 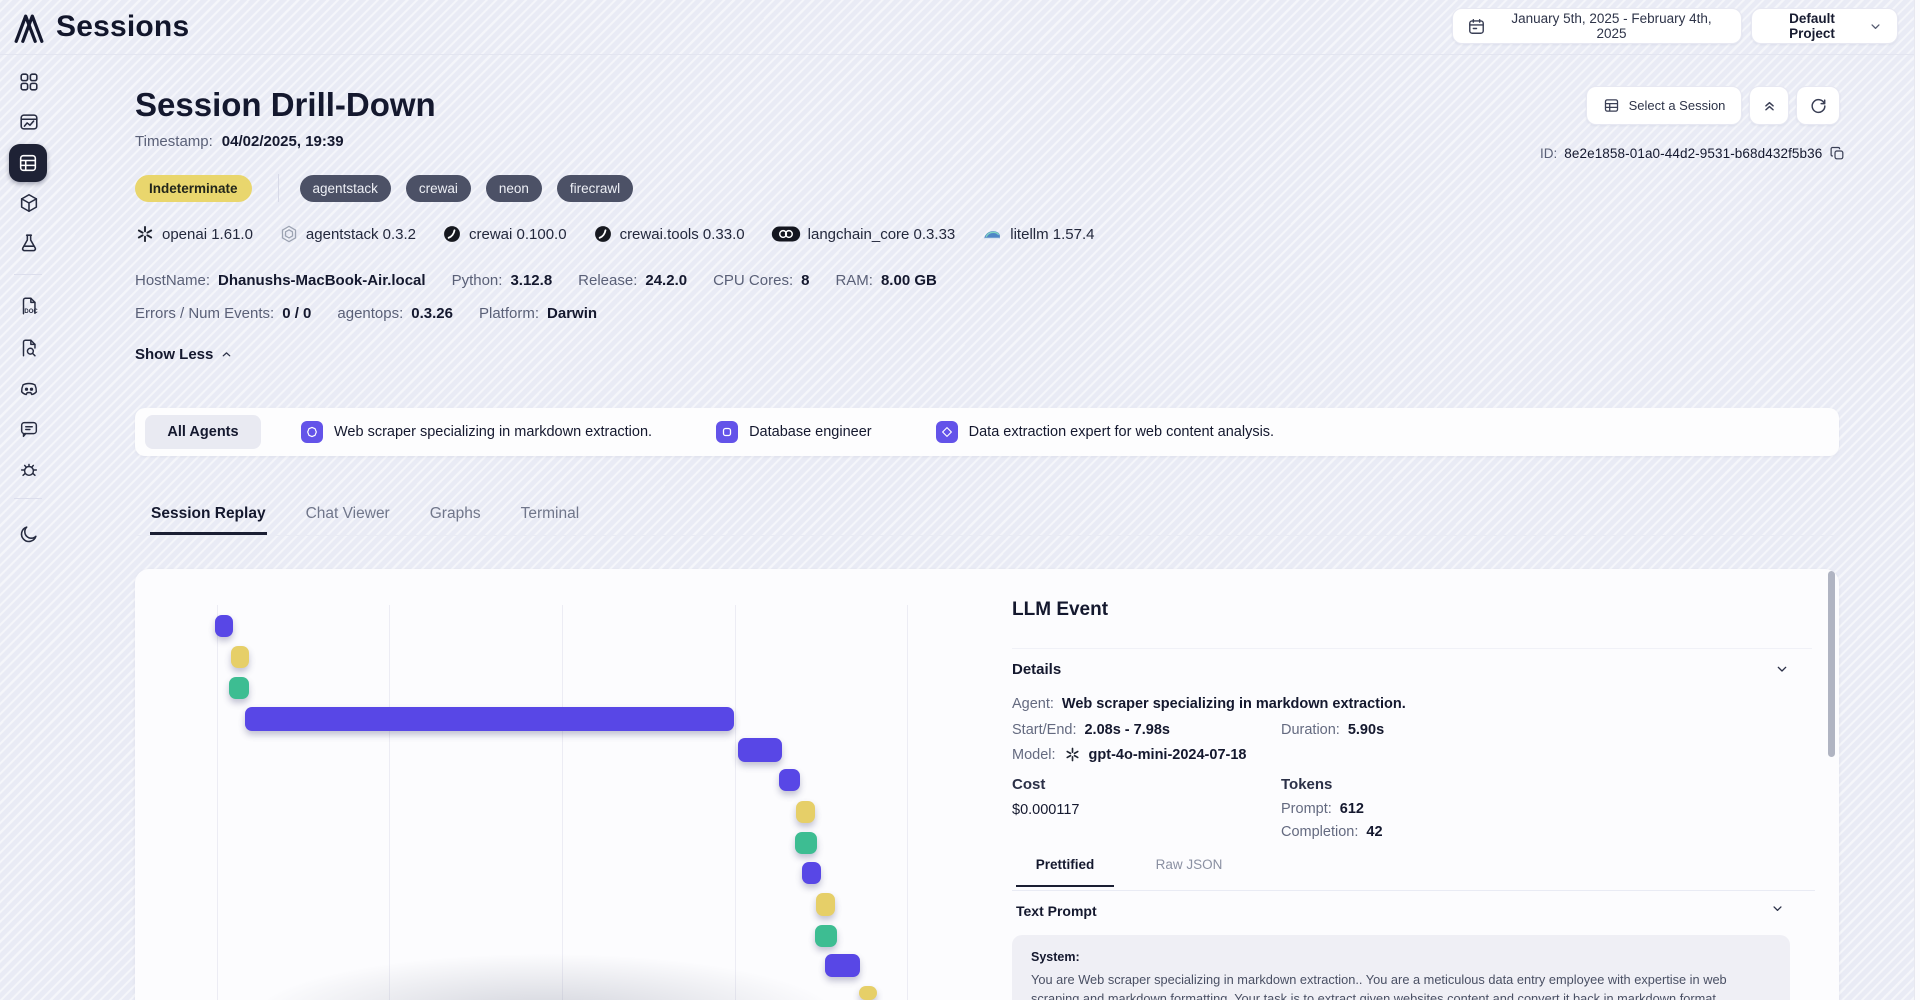 What do you see at coordinates (226, 354) in the screenshot?
I see `chevron-up-icon` at bounding box center [226, 354].